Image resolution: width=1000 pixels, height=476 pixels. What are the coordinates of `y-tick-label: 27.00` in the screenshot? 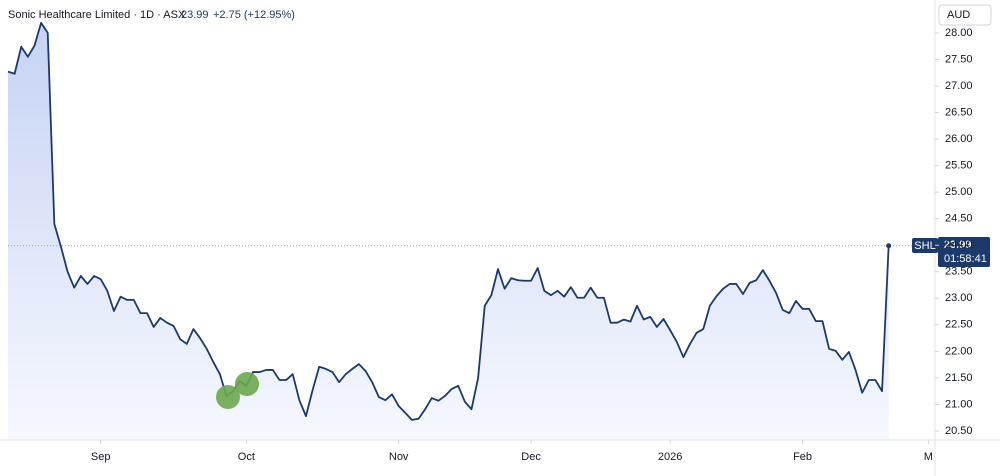 It's located at (959, 86).